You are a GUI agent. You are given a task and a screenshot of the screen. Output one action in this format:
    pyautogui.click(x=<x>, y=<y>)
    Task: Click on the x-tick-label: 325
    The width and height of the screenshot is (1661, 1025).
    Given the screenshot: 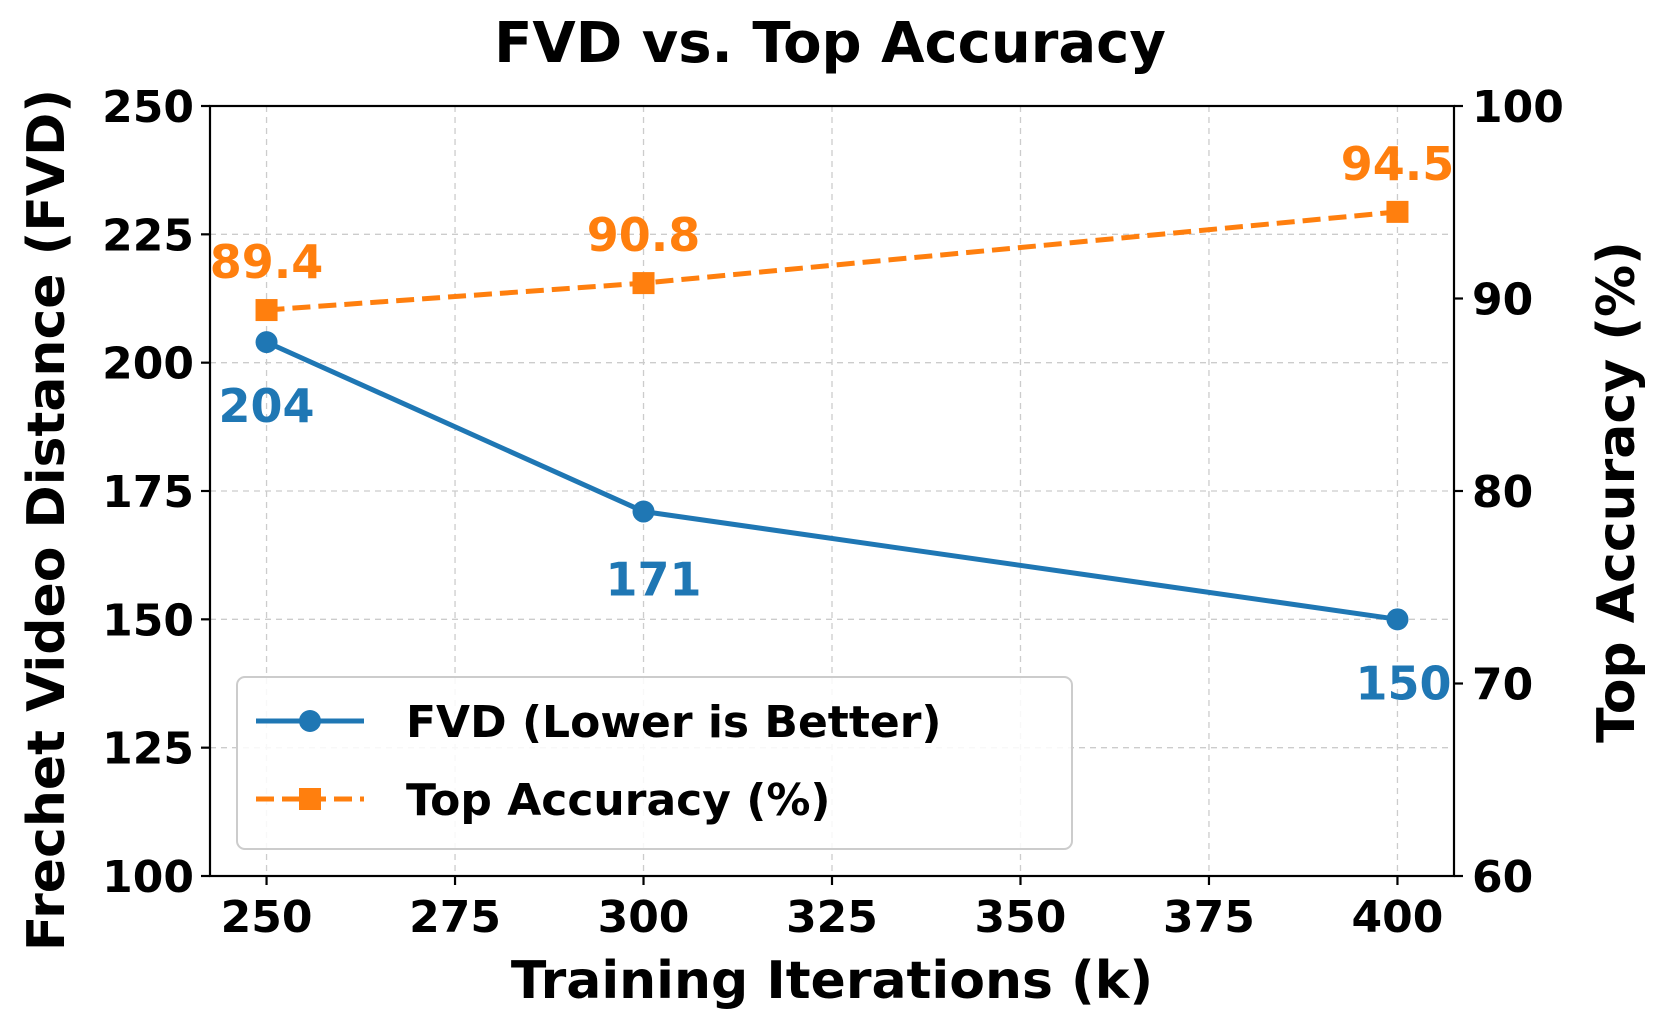 What is the action you would take?
    pyautogui.click(x=832, y=917)
    